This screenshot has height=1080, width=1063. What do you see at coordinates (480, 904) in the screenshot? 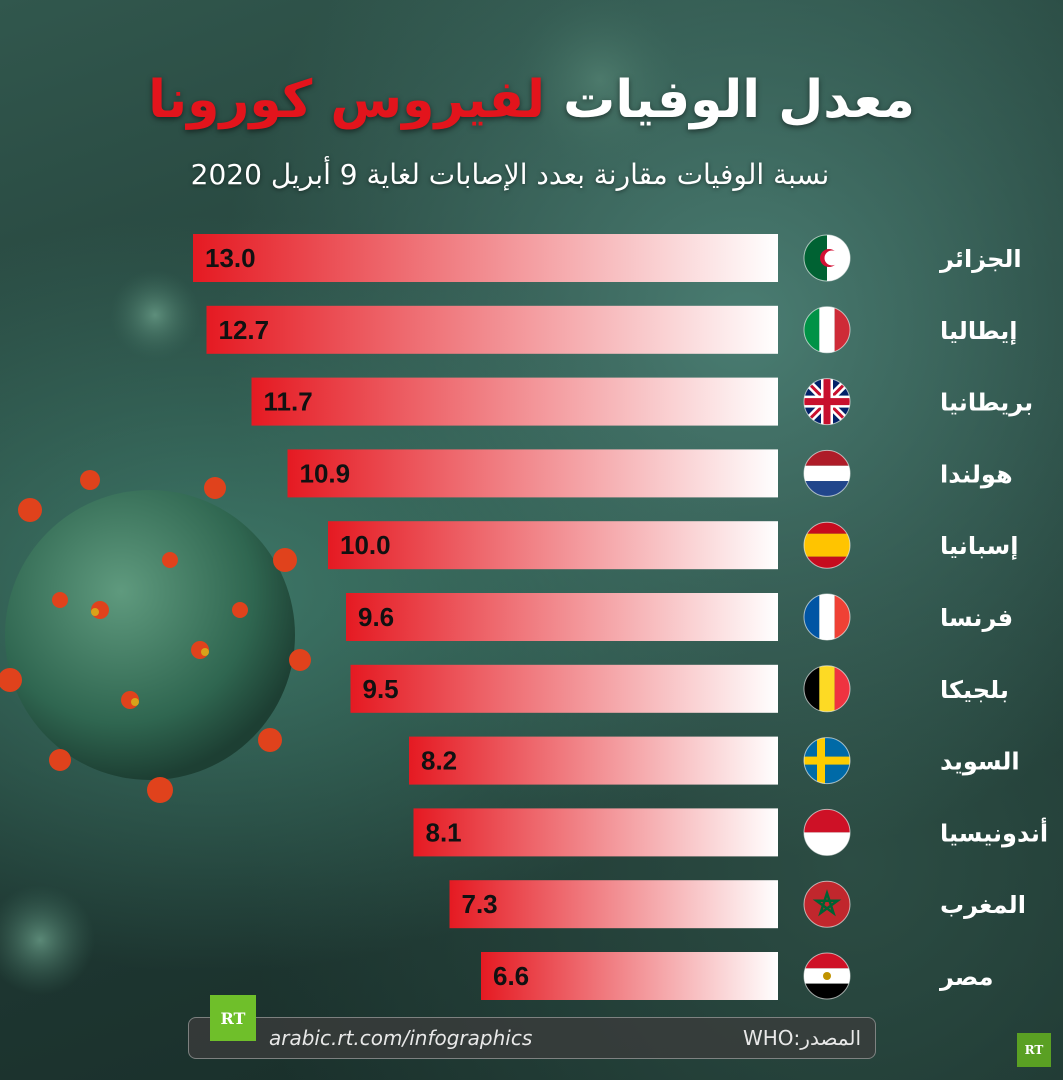
I see `value-label: 7.3` at bounding box center [480, 904].